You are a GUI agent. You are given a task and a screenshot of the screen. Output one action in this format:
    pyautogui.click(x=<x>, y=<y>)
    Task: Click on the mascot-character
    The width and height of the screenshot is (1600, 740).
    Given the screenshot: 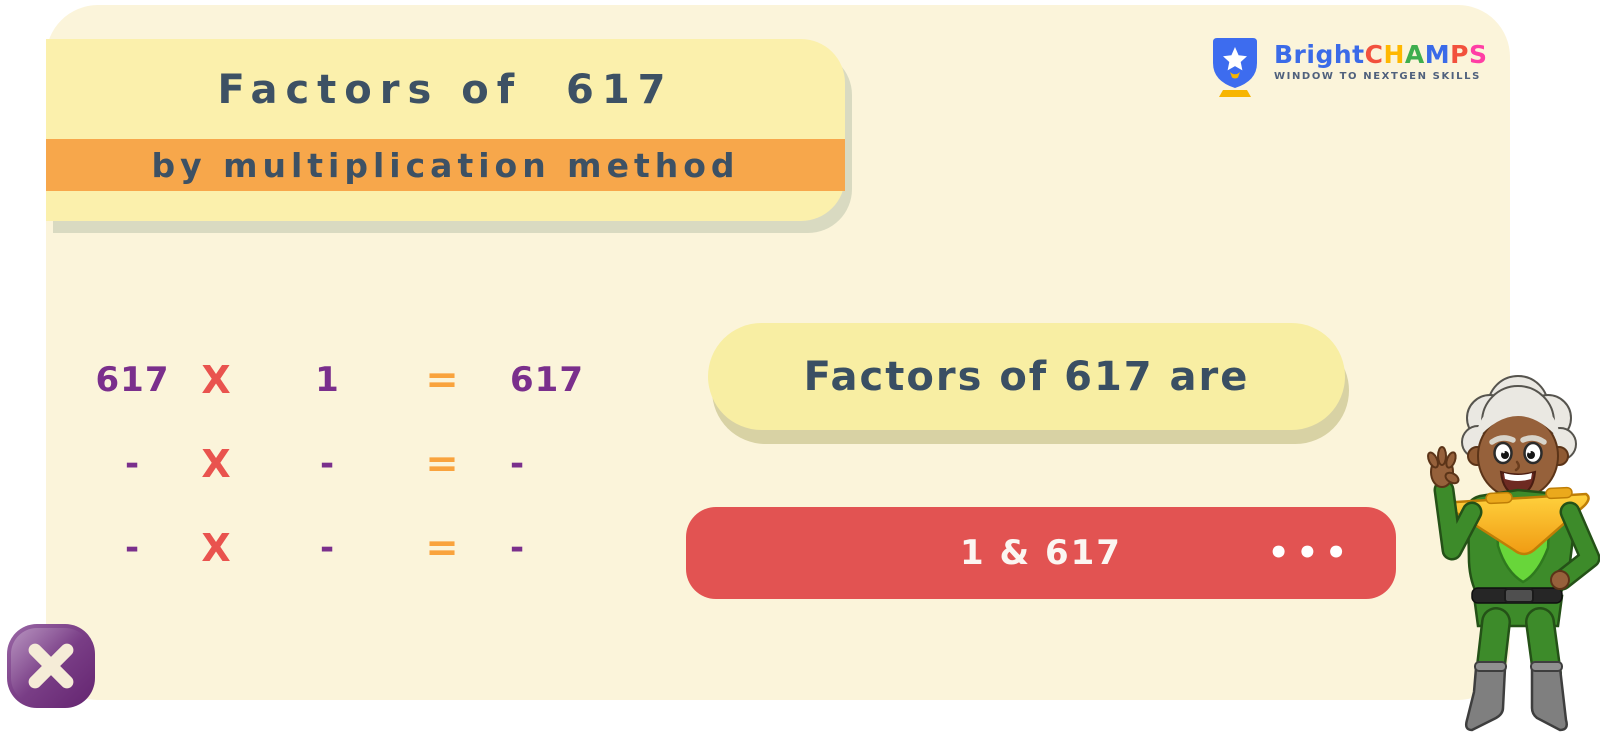 What is the action you would take?
    pyautogui.click(x=1513, y=553)
    